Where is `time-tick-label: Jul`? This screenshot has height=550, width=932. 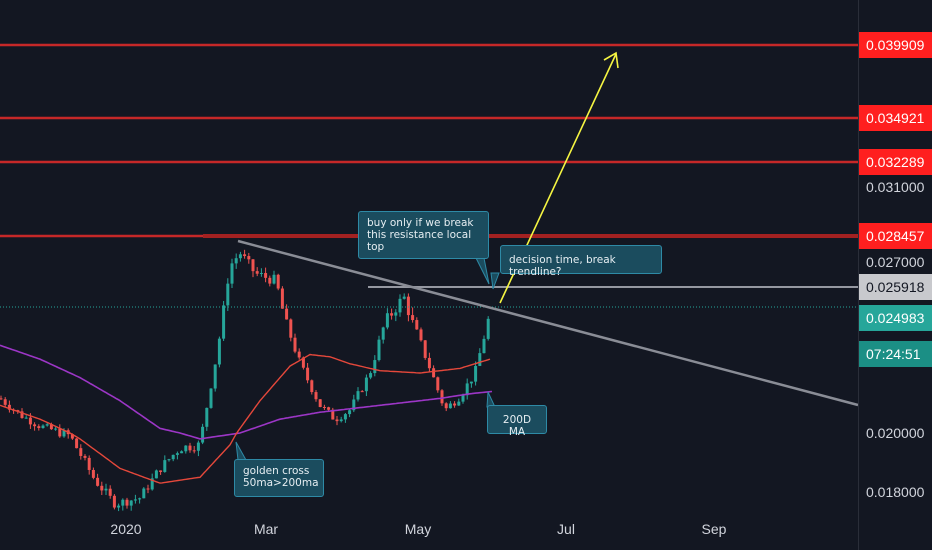 time-tick-label: Jul is located at coordinates (566, 529).